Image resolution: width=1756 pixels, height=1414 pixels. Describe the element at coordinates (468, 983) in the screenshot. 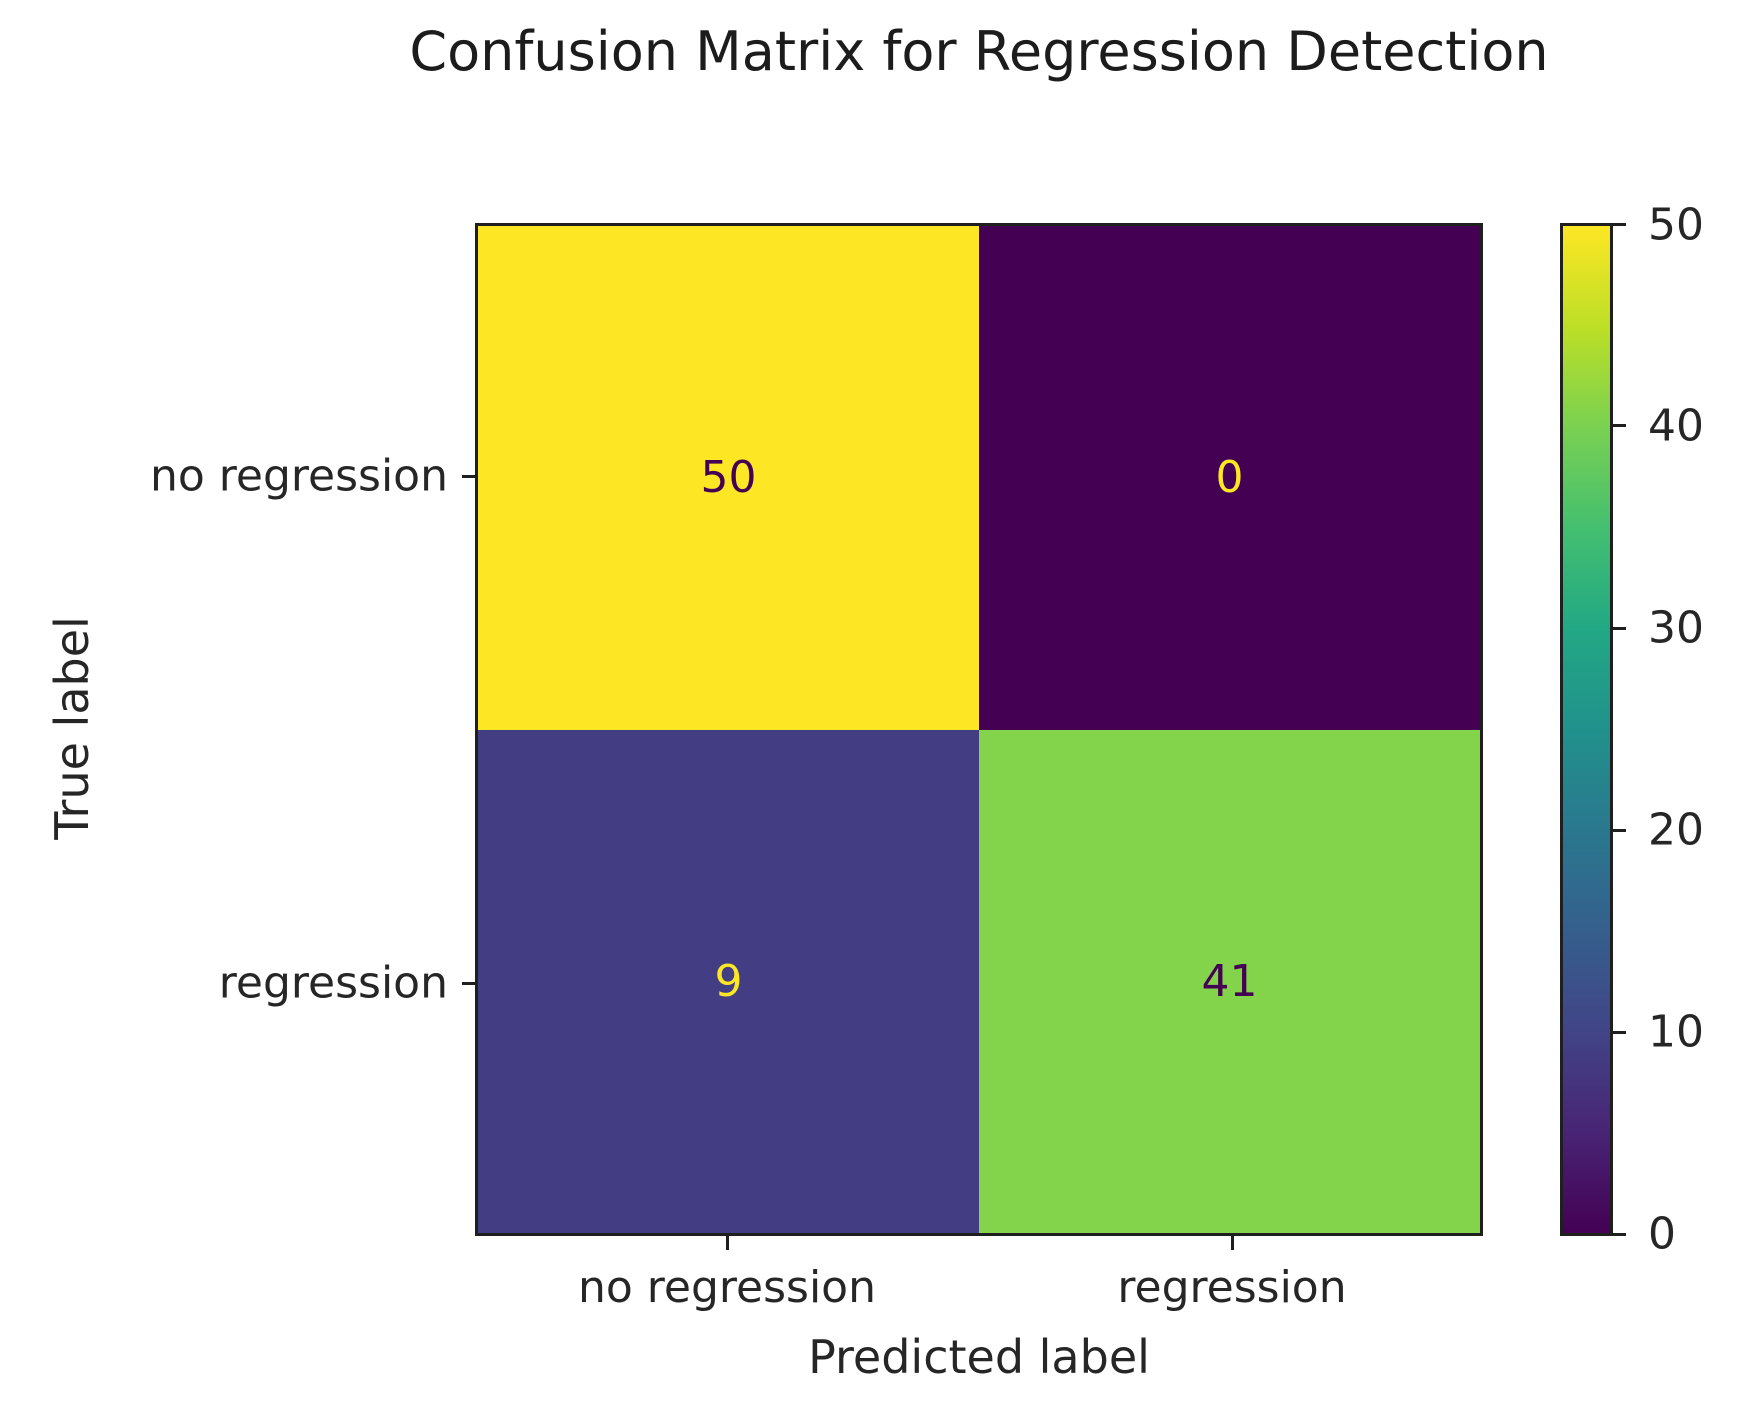

I see `y-tick-mark-row2` at that location.